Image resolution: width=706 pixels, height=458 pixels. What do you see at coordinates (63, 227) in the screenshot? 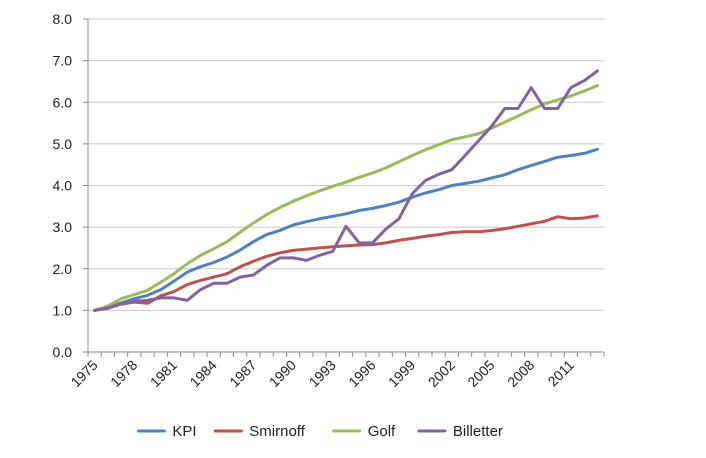
I see `y-tick-label: 3.0` at bounding box center [63, 227].